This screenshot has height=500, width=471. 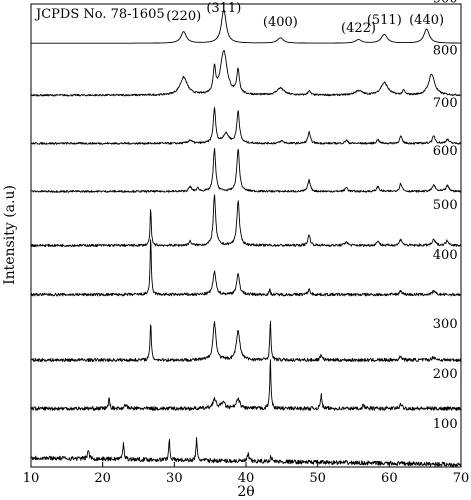 I want to click on peak-label-220: (220), so click(x=183, y=16).